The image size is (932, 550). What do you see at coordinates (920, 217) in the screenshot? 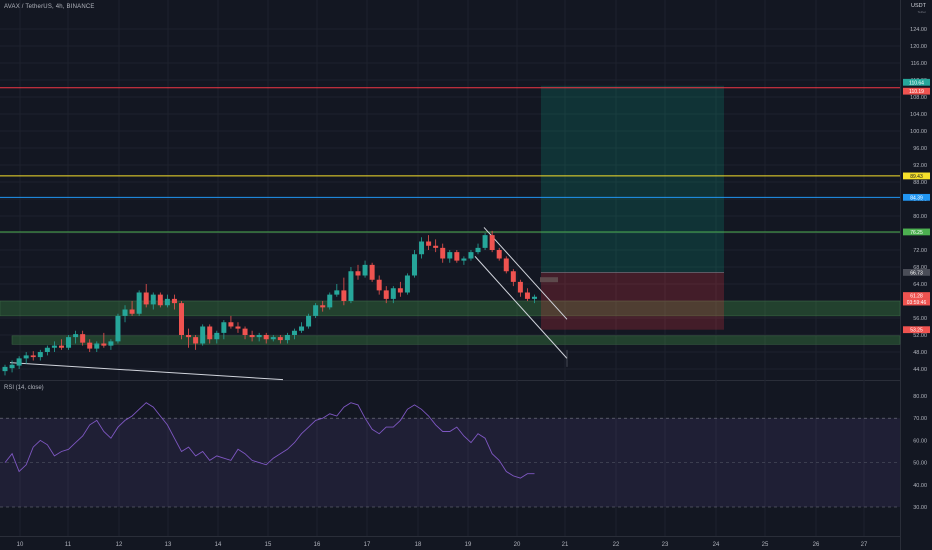
I see `price-tick-label: 80.00` at bounding box center [920, 217].